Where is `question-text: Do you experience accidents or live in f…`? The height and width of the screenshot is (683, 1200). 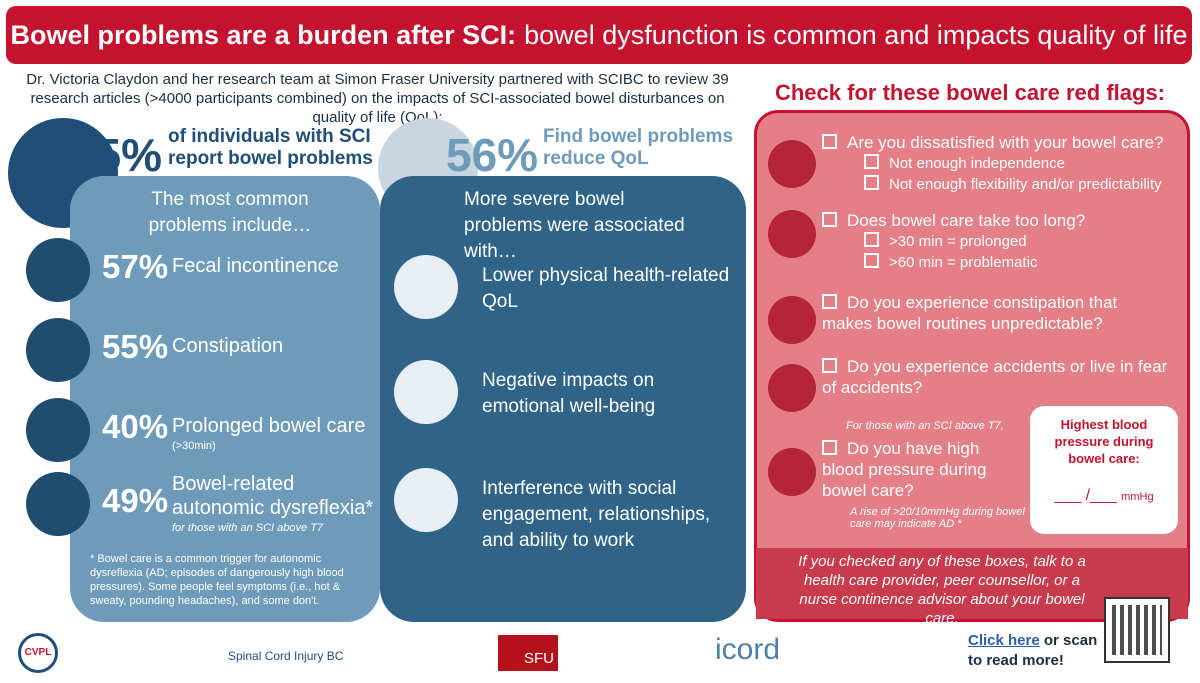
question-text: Do you experience accidents or live in f… is located at coordinates (995, 377).